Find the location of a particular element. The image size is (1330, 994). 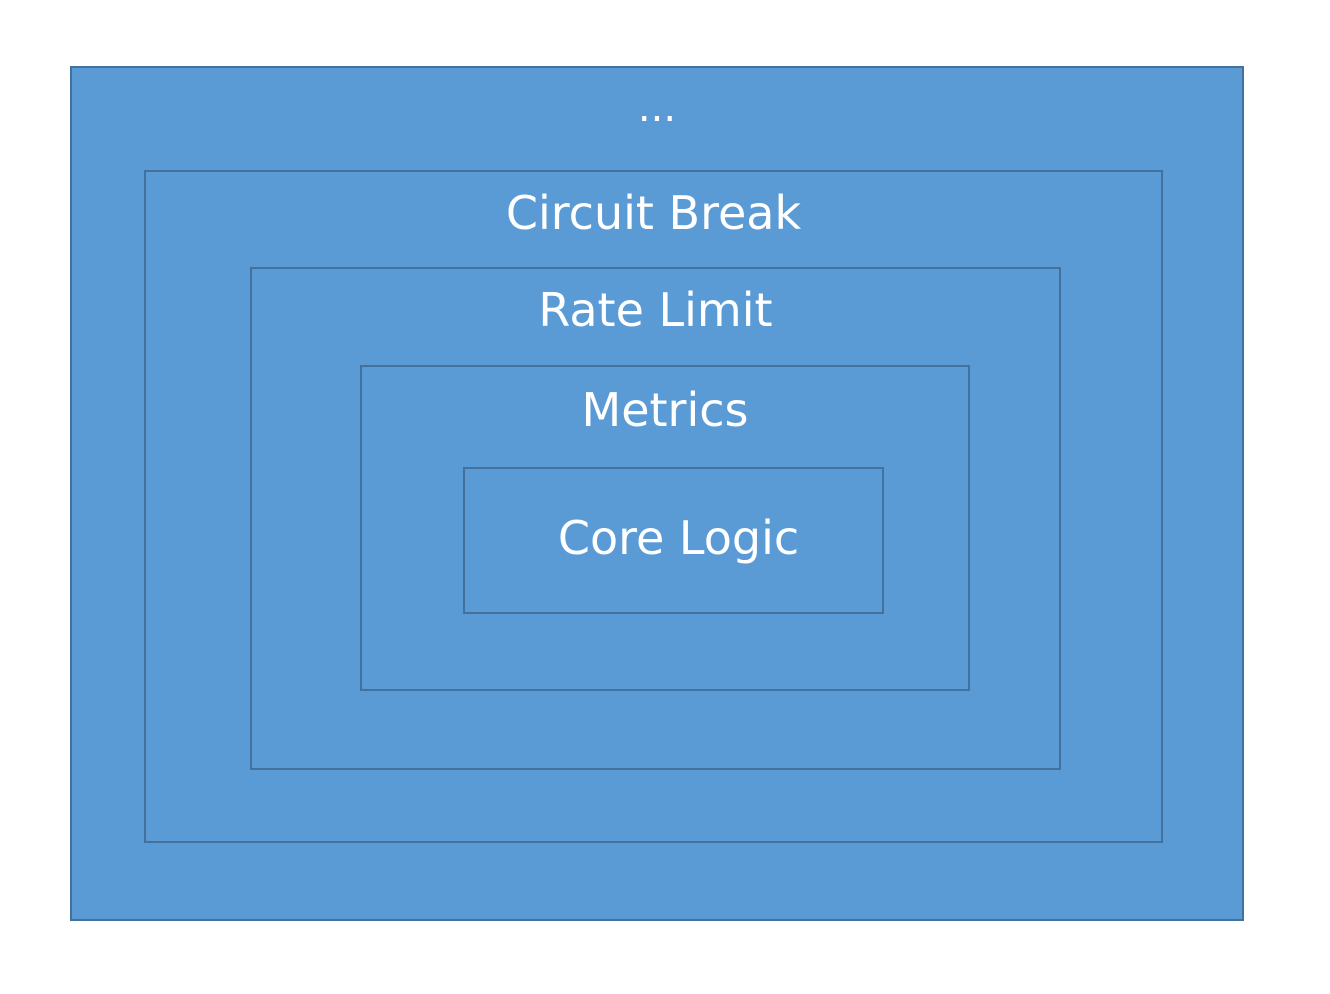

core-logic-layer-box: Core Logic is located at coordinates (673, 540).